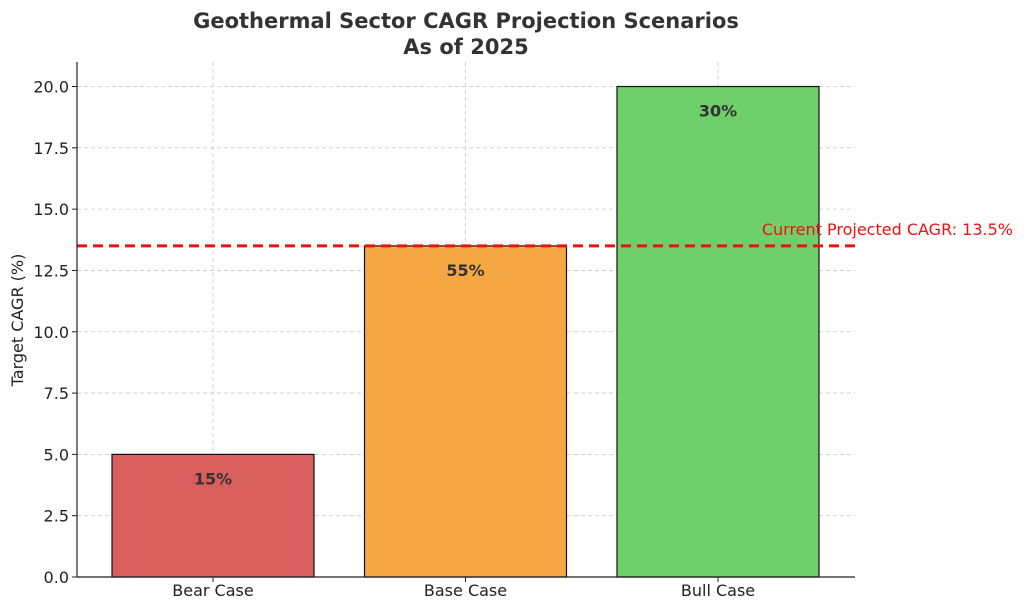 This screenshot has height=609, width=1024. Describe the element at coordinates (51, 270) in the screenshot. I see `y-tick-label: 12.5` at that location.